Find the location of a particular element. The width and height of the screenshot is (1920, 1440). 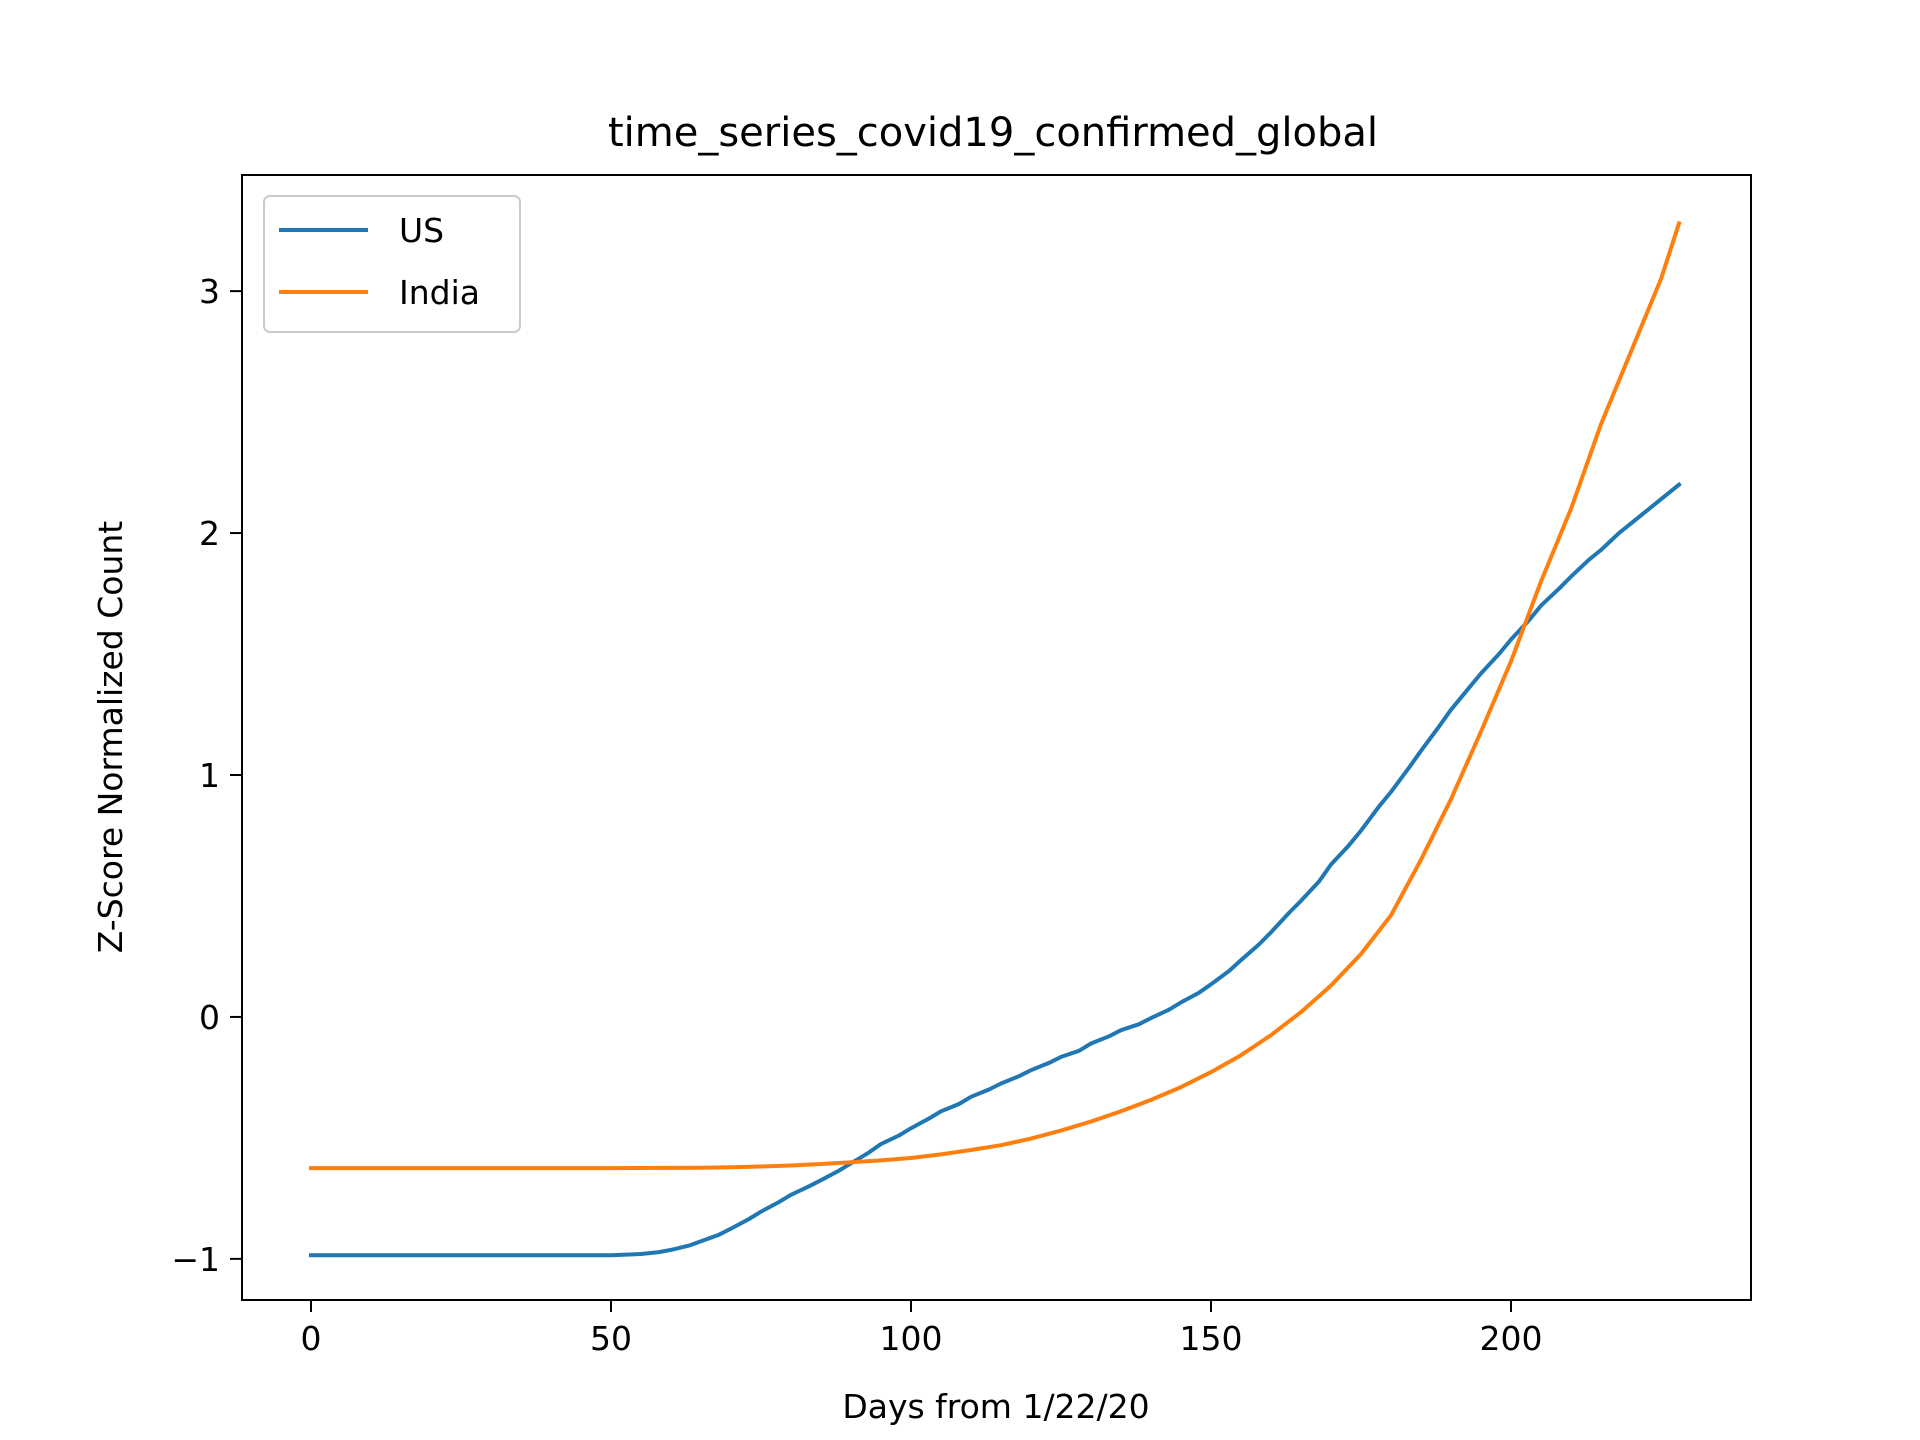

y-tick-label: 3 is located at coordinates (209, 291).